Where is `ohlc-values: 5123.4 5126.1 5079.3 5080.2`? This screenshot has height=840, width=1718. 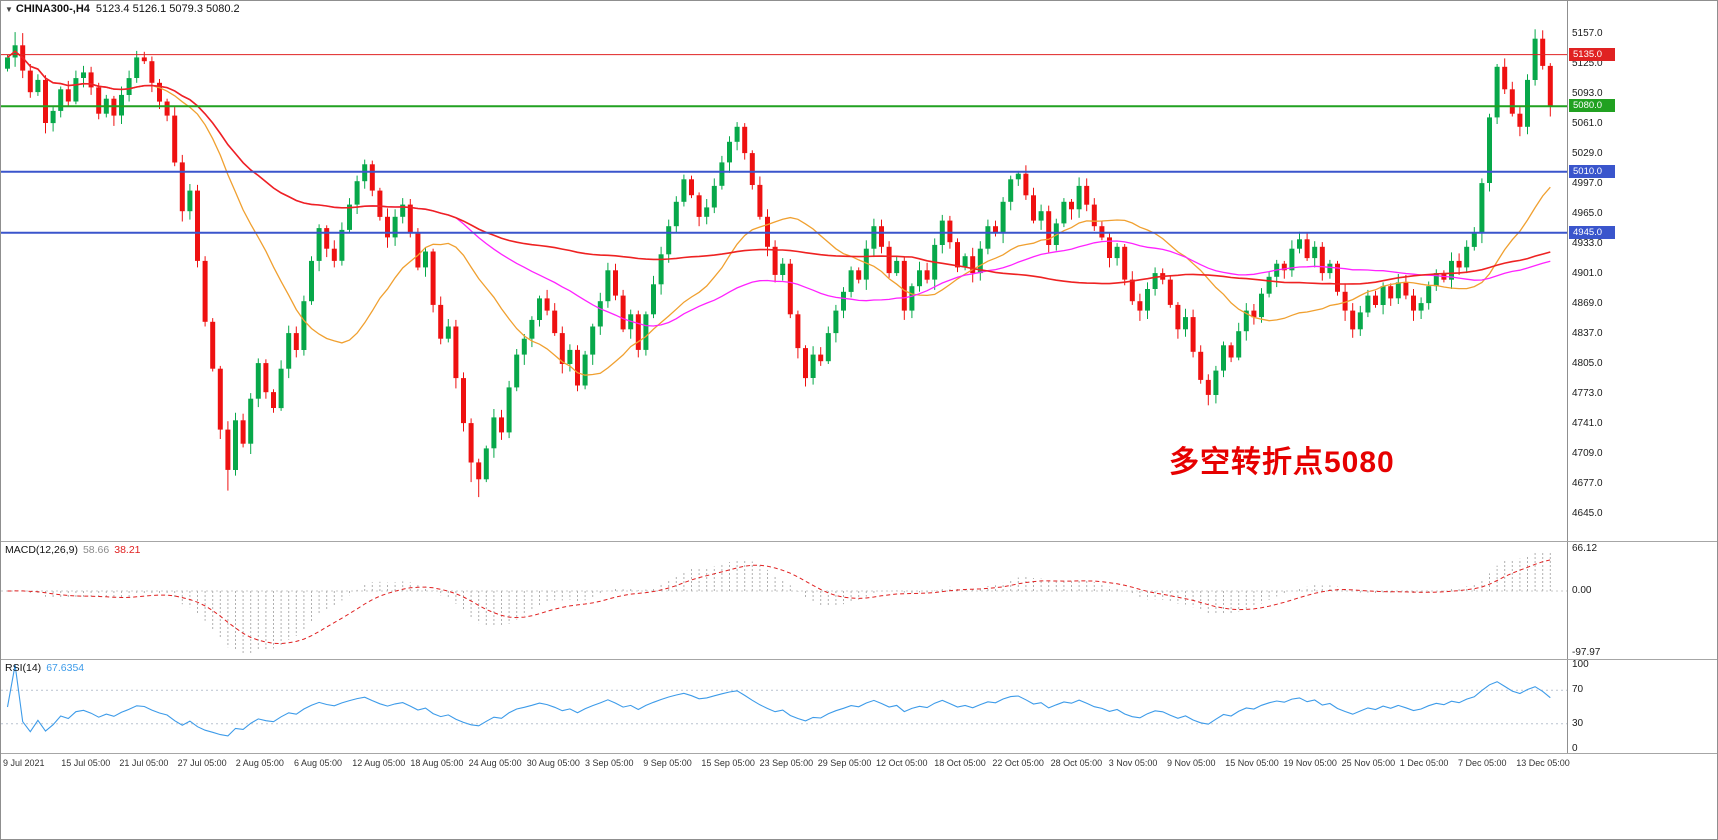
ohlc-values: 5123.4 5126.1 5079.3 5080.2 is located at coordinates (167, 9).